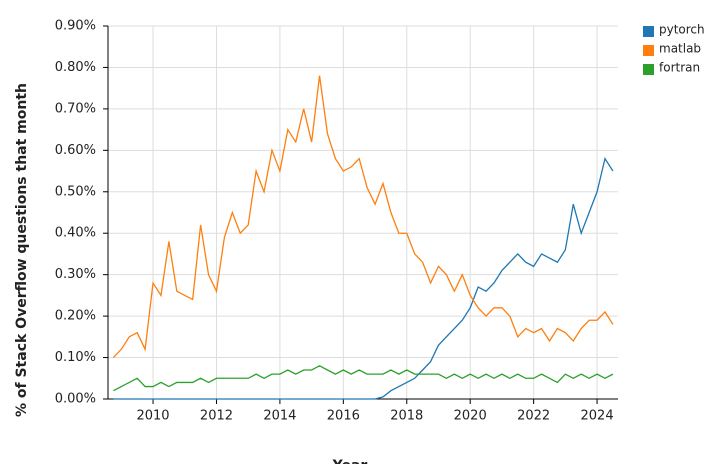 The width and height of the screenshot is (722, 464). What do you see at coordinates (75, 26) in the screenshot?
I see `y-tick-label: 0.90%` at bounding box center [75, 26].